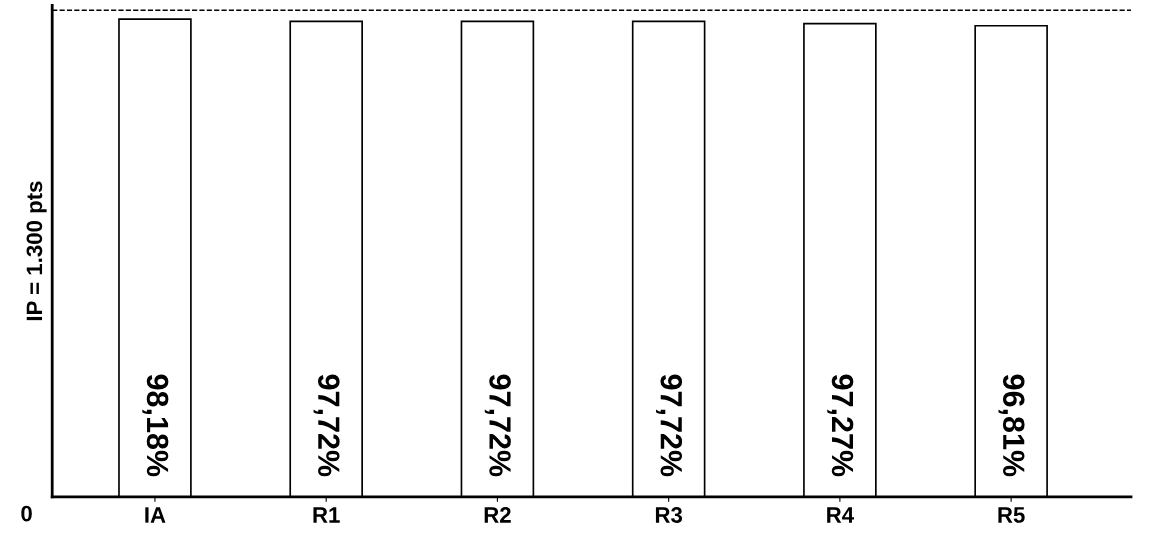  I want to click on x-tick-label: R2, so click(497, 515).